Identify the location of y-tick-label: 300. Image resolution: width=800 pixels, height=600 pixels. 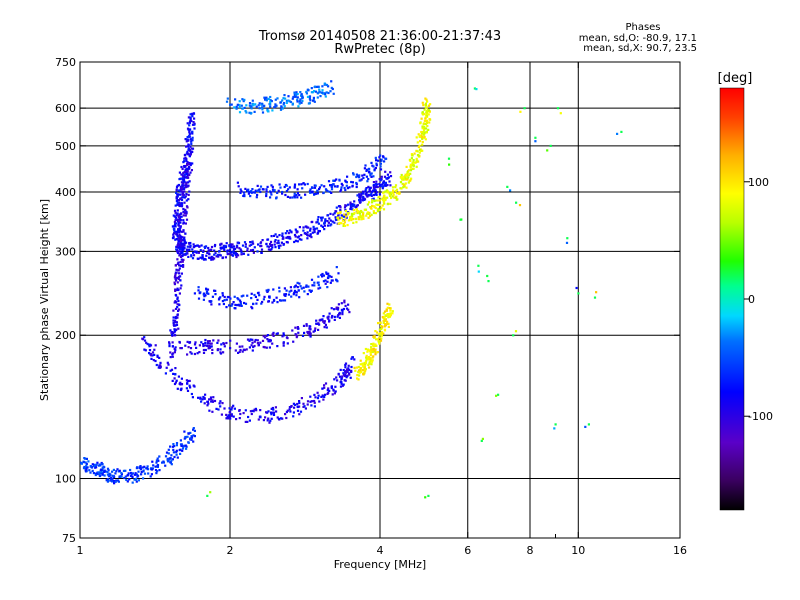
(65, 251).